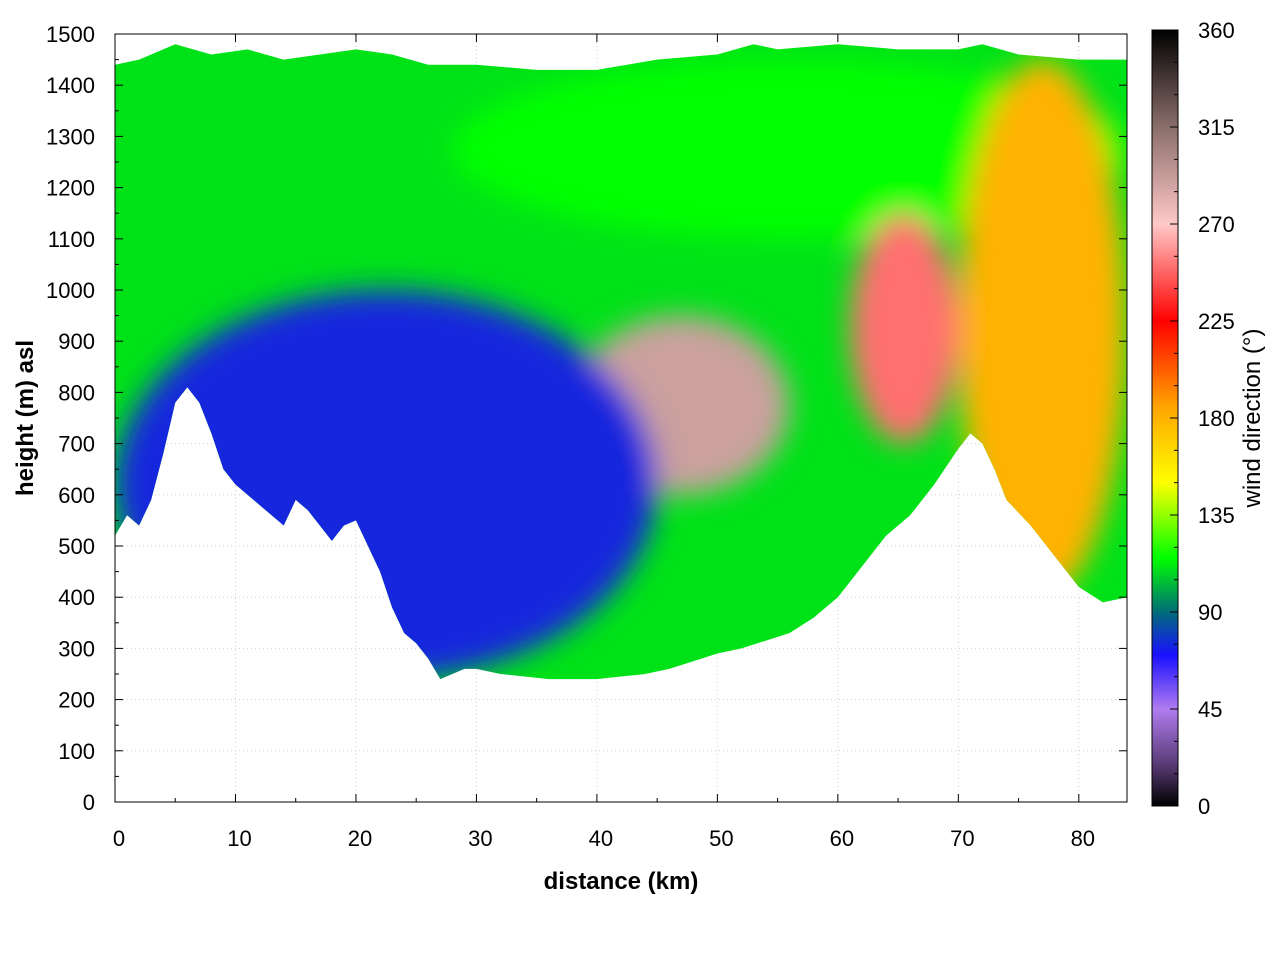  I want to click on x-tick-label: 40, so click(601, 838).